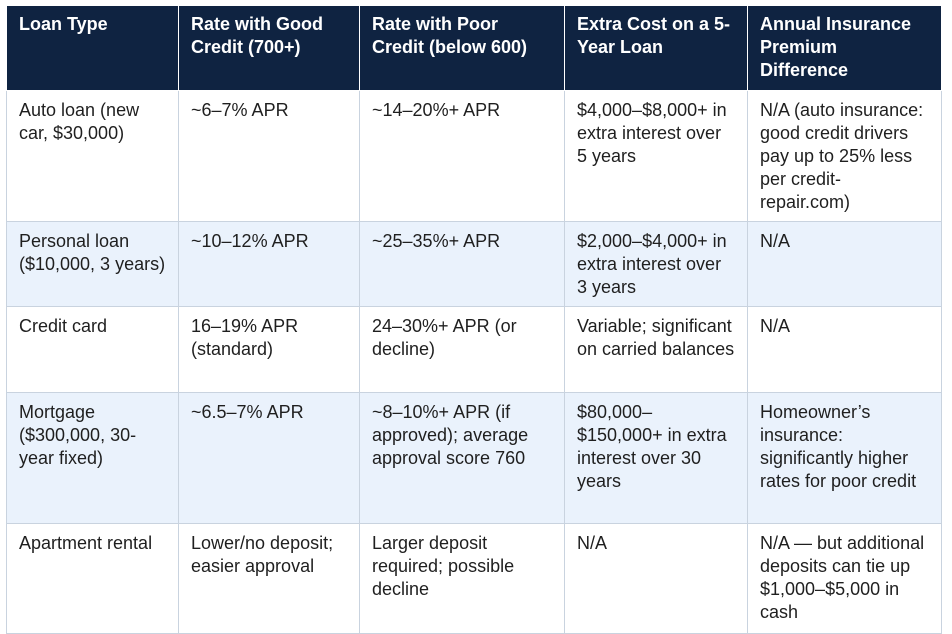 The width and height of the screenshot is (952, 634). Describe the element at coordinates (269, 155) in the screenshot. I see `table-cell: ~6–7% APR` at that location.